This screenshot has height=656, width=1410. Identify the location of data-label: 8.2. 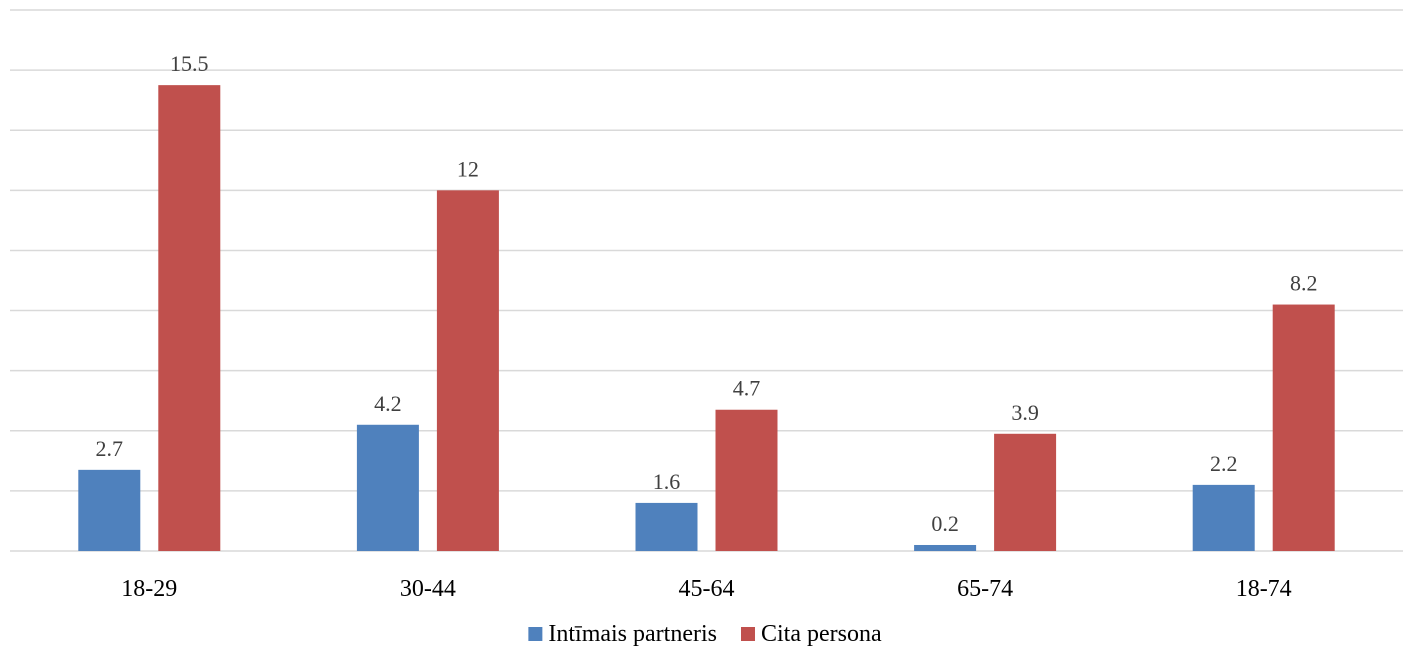
(1304, 283).